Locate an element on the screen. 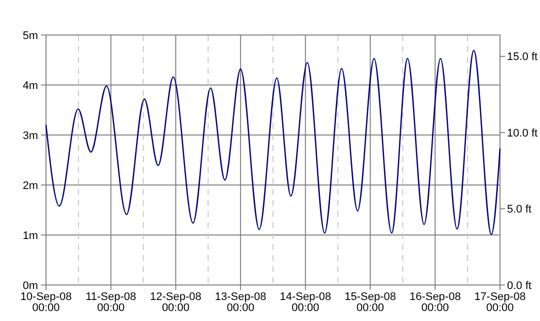 This screenshot has height=321, width=540. x-tick-label: 14-Sep-08 00:00 is located at coordinates (306, 302).